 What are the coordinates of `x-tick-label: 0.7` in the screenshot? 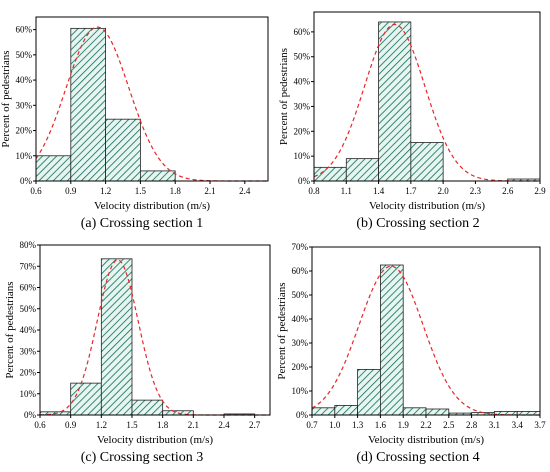 It's located at (312, 425).